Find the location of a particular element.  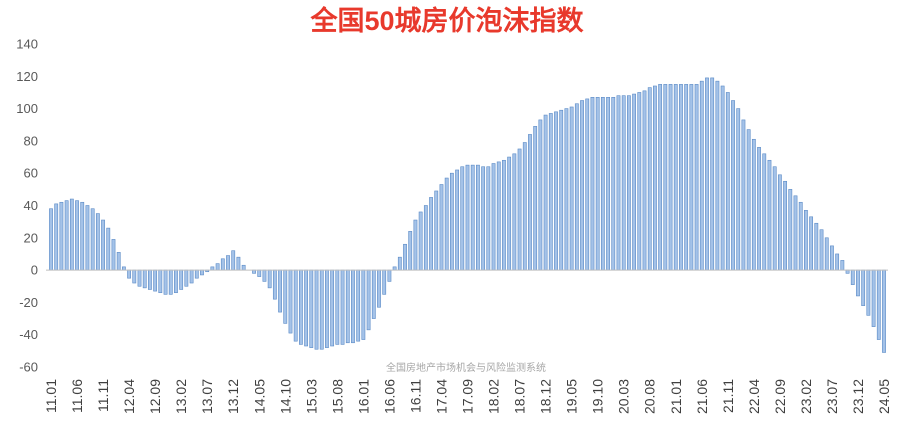

x-tick-label: 21.11 is located at coordinates (728, 396).